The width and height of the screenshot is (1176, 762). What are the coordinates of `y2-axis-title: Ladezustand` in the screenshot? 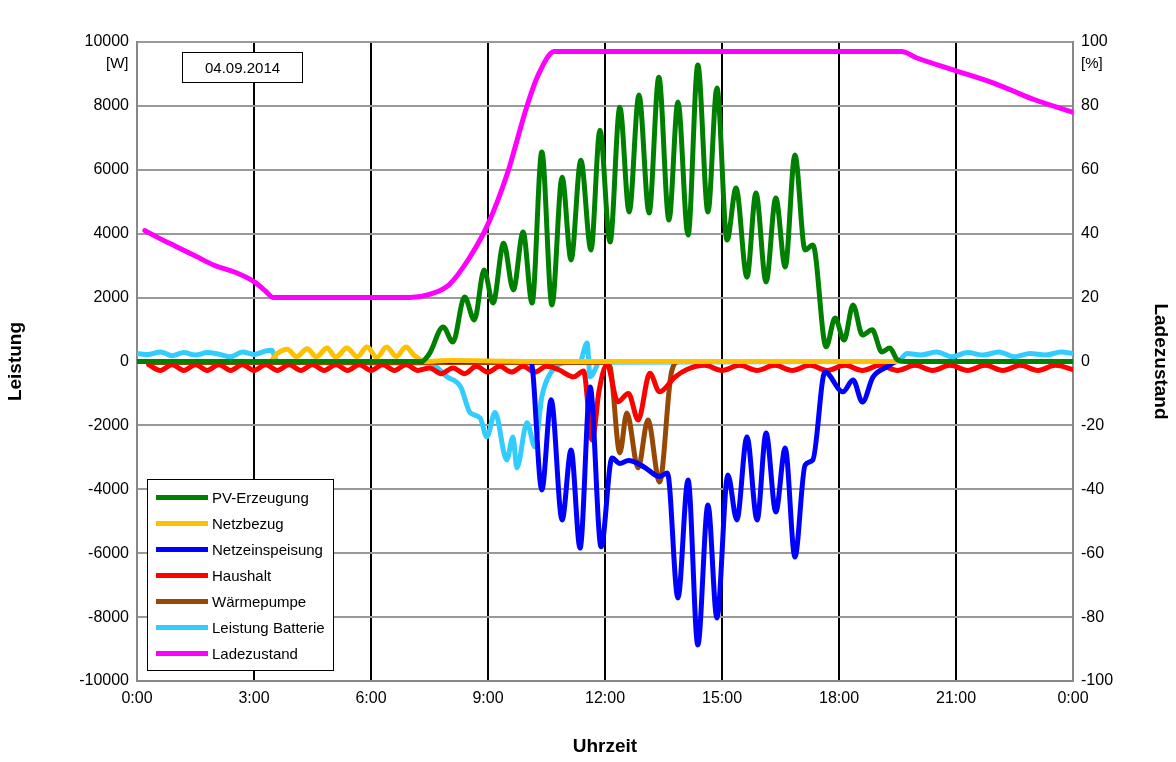 It's located at (1162, 361).